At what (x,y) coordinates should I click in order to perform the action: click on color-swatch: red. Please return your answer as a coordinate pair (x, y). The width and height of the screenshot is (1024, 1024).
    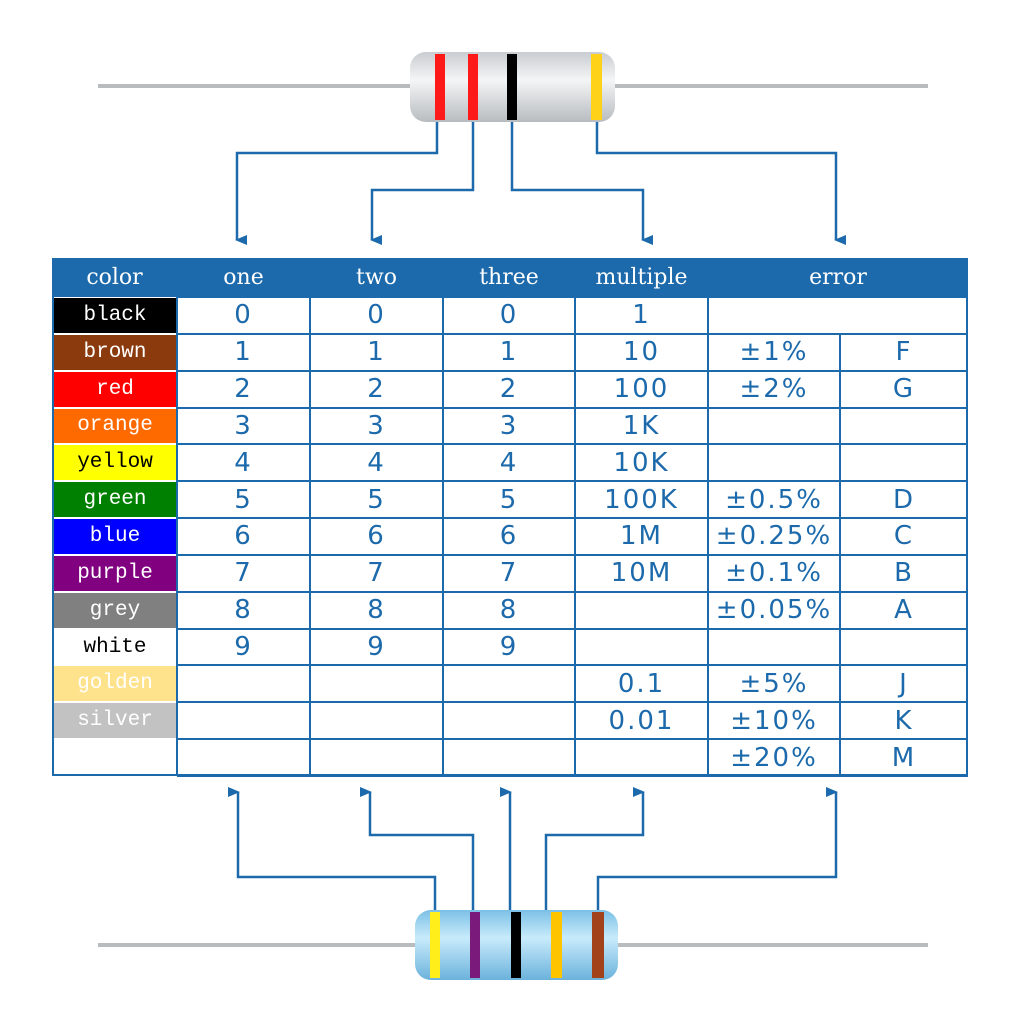
    Looking at the image, I should click on (115, 389).